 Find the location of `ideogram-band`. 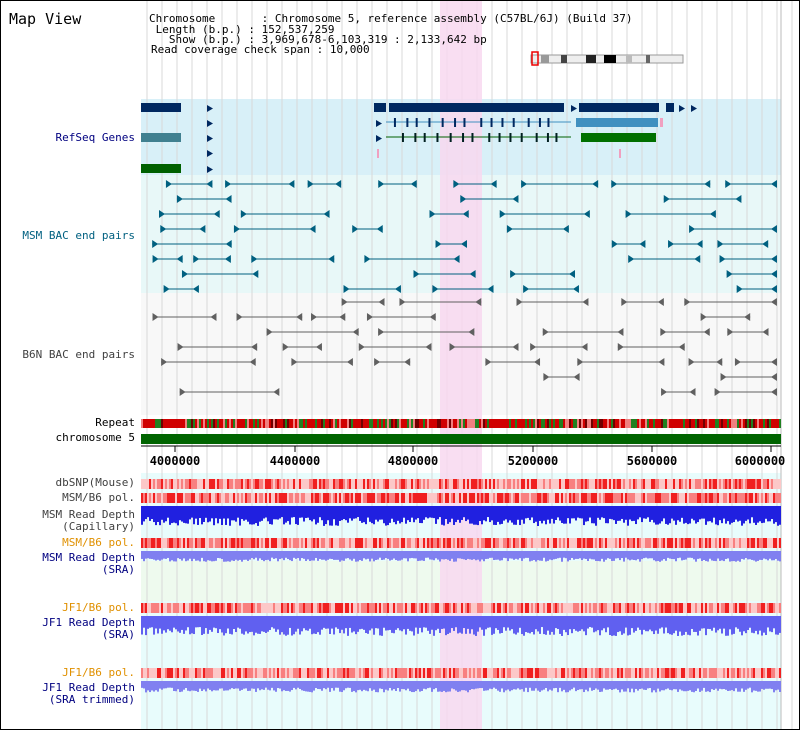

ideogram-band is located at coordinates (591, 59).